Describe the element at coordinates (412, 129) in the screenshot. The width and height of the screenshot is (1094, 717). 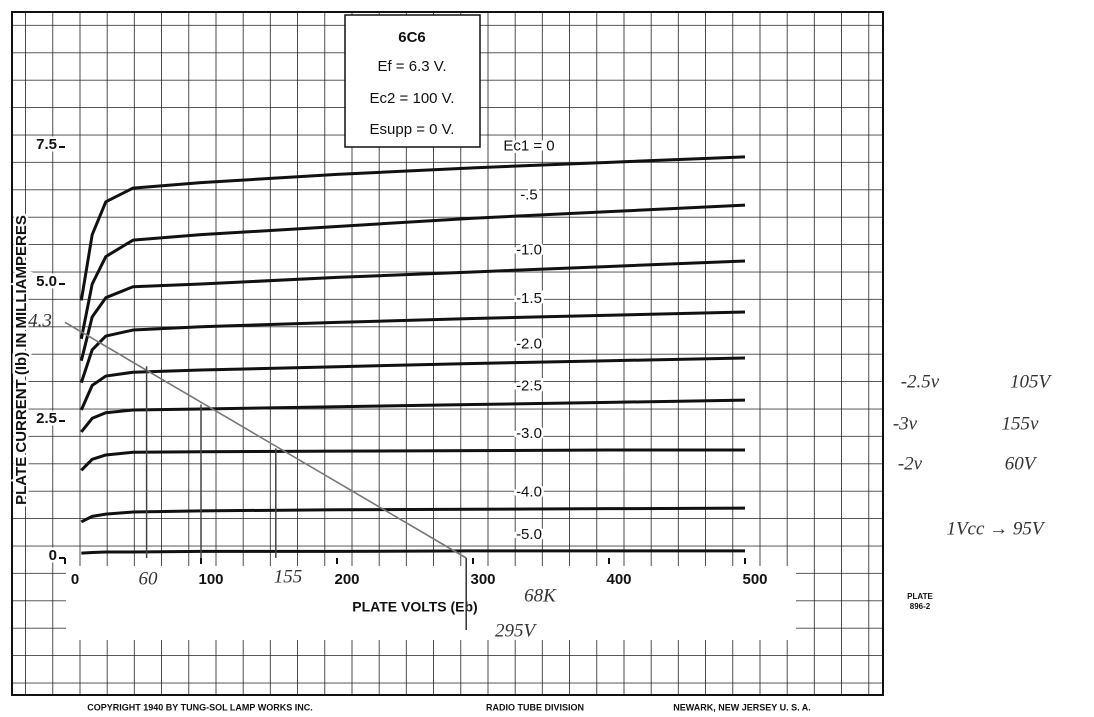
I see `condition: Esupp = 0 V.` at that location.